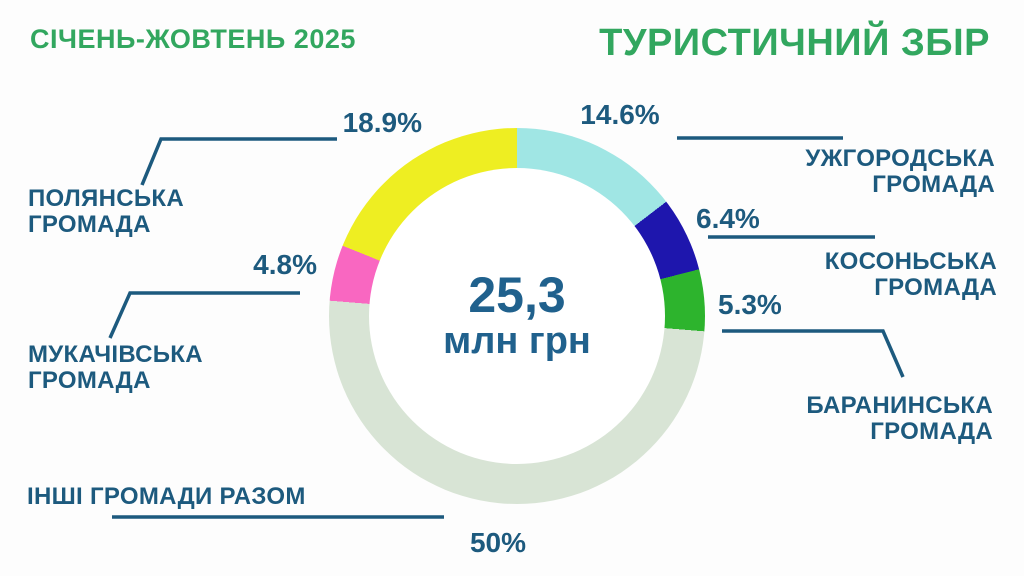 The width and height of the screenshot is (1024, 576). I want to click on callout-line-polianska, so click(238, 161).